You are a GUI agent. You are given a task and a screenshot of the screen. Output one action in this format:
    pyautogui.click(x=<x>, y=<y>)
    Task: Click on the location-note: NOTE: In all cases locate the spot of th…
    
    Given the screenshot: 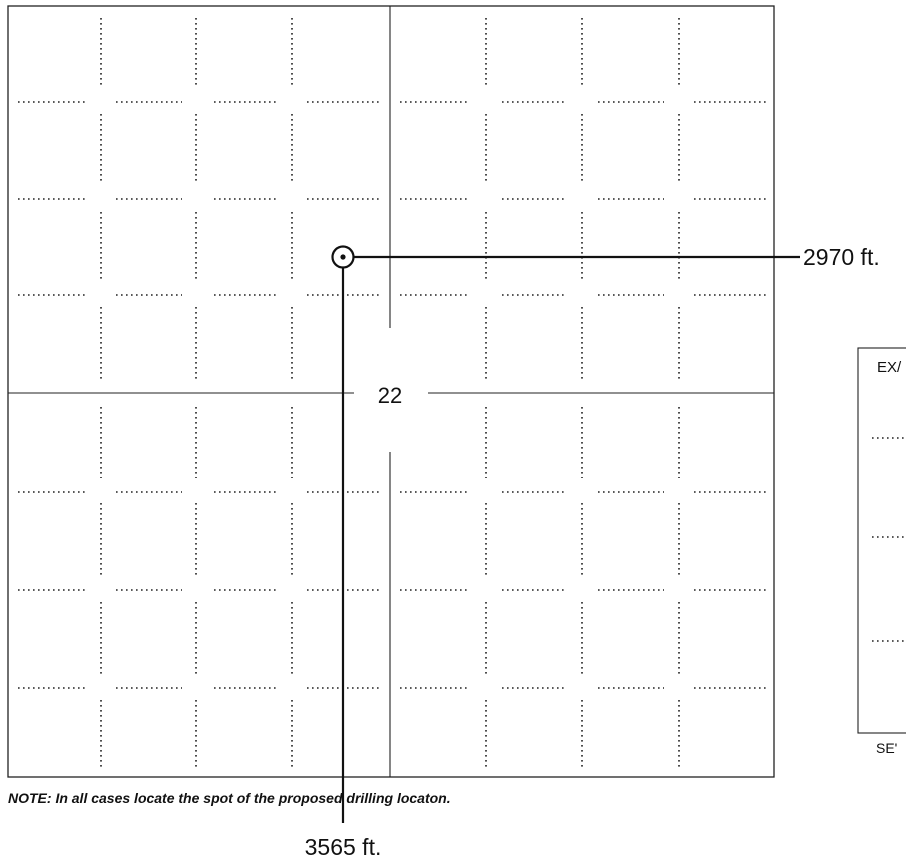 What is the action you would take?
    pyautogui.click(x=229, y=798)
    